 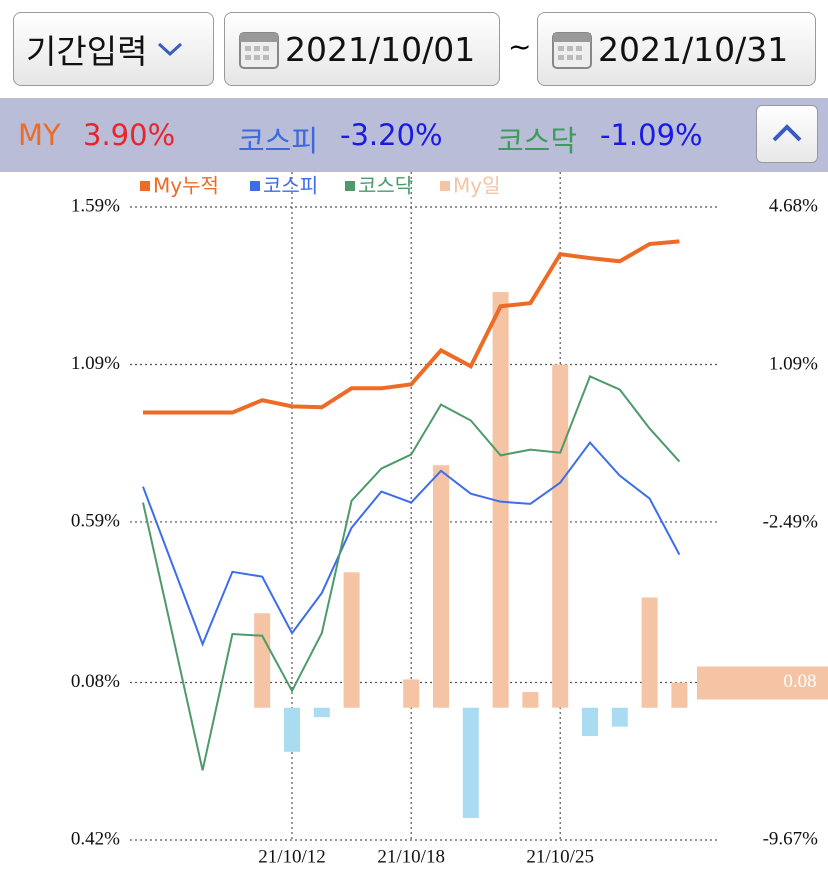 I want to click on summary-name: 코스피, so click(x=278, y=141).